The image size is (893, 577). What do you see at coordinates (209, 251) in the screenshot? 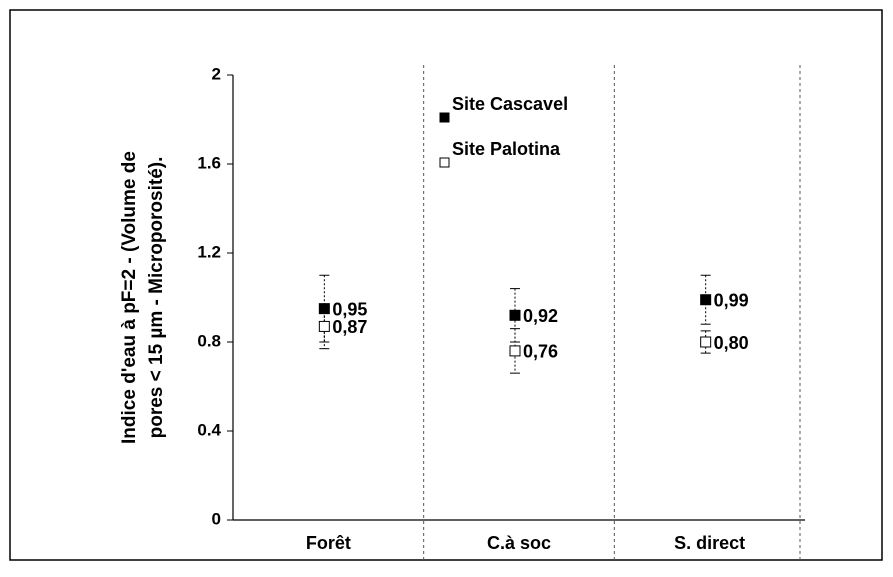
I see `y-tick-label: 1.2` at bounding box center [209, 251].